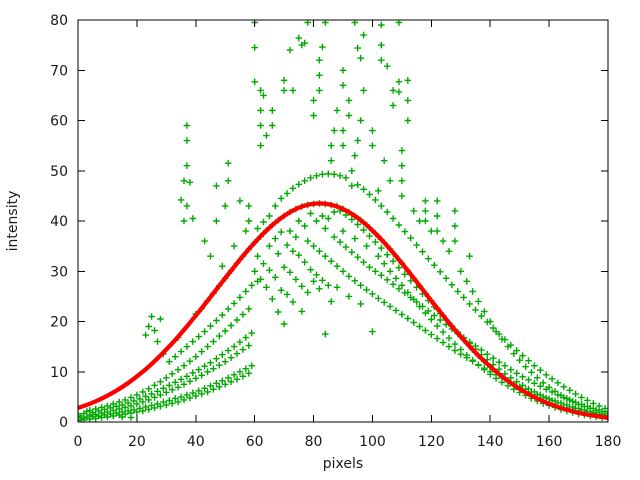  I want to click on x-tick-label: 80, so click(314, 442).